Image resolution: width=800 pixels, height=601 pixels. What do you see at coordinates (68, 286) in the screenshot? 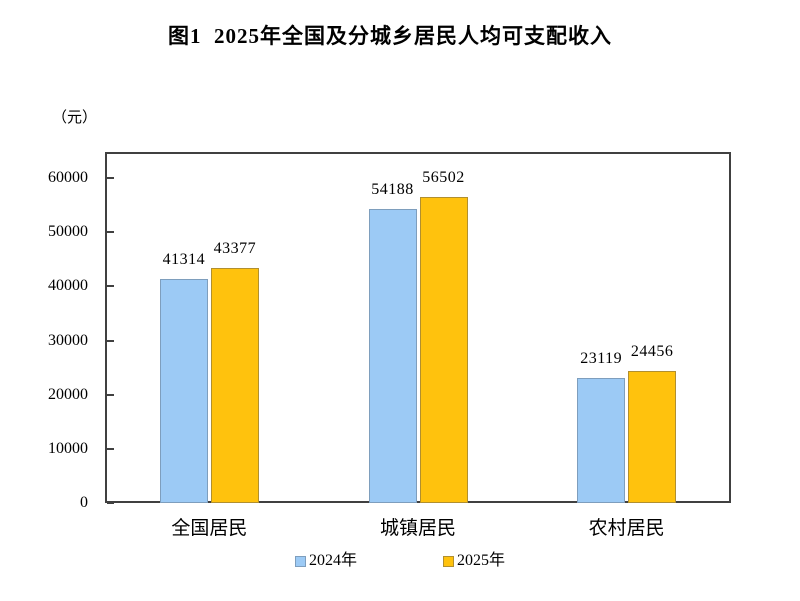
I see `y-axis-tick-label: 40000` at bounding box center [68, 286].